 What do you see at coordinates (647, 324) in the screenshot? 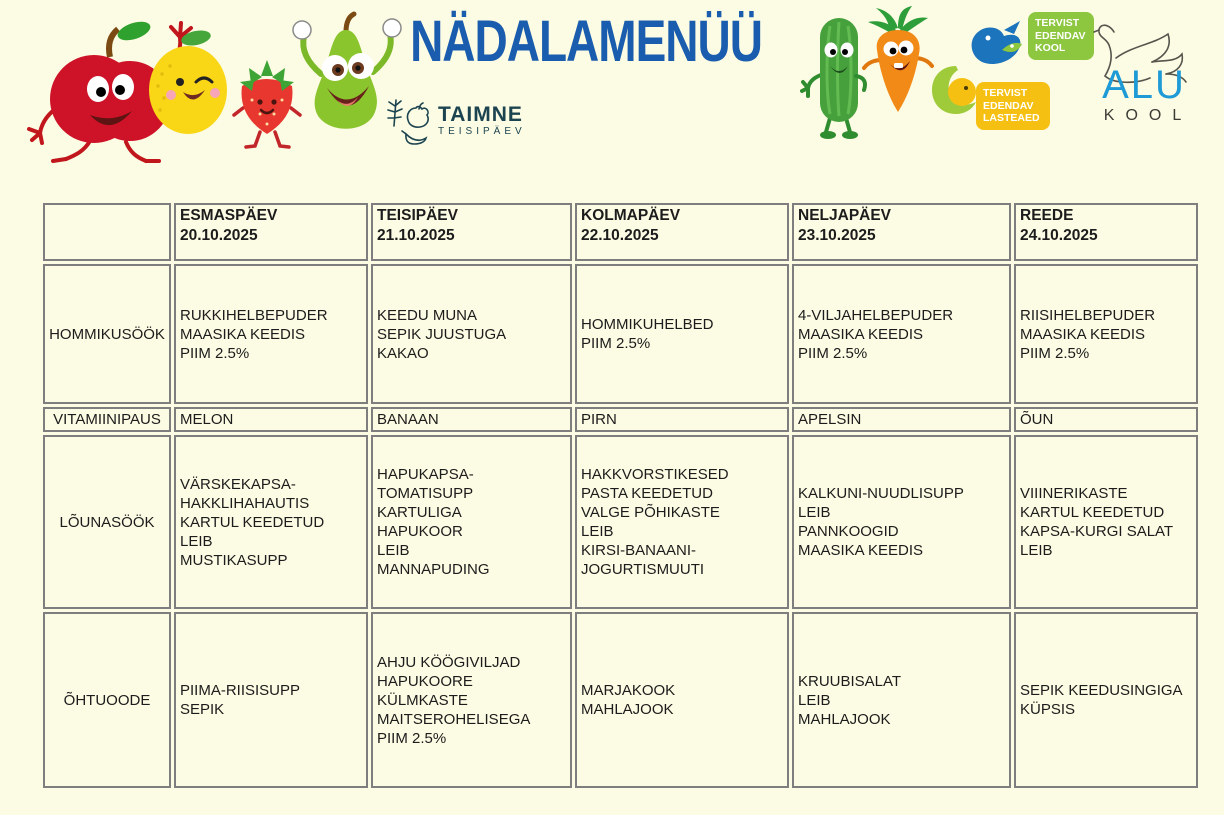
I see `menu-item-line: HOMMIKUHELBED` at bounding box center [647, 324].